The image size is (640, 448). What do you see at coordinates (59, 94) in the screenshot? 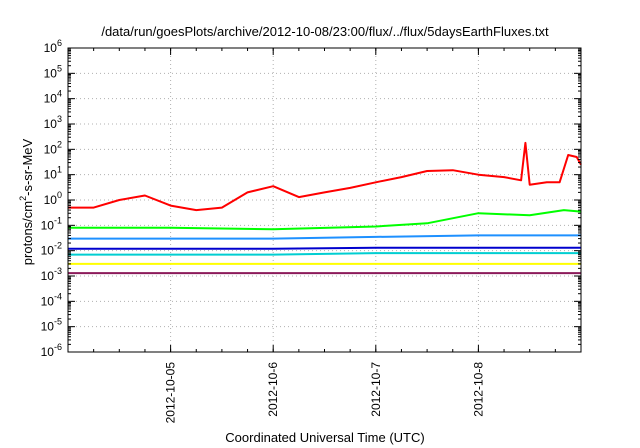
I see `y-tick-exponent: 4` at bounding box center [59, 94].